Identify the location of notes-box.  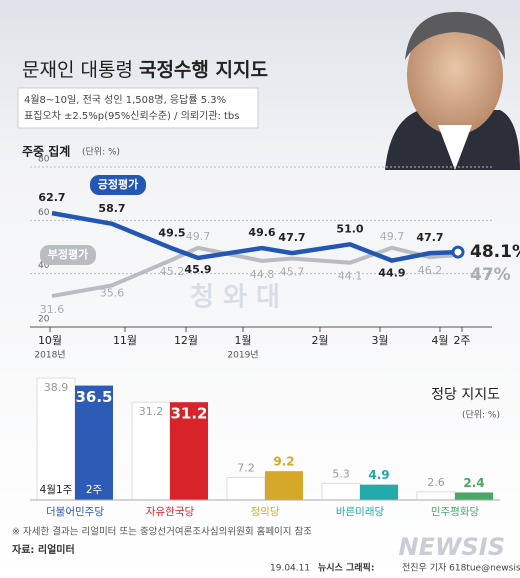
(138, 108).